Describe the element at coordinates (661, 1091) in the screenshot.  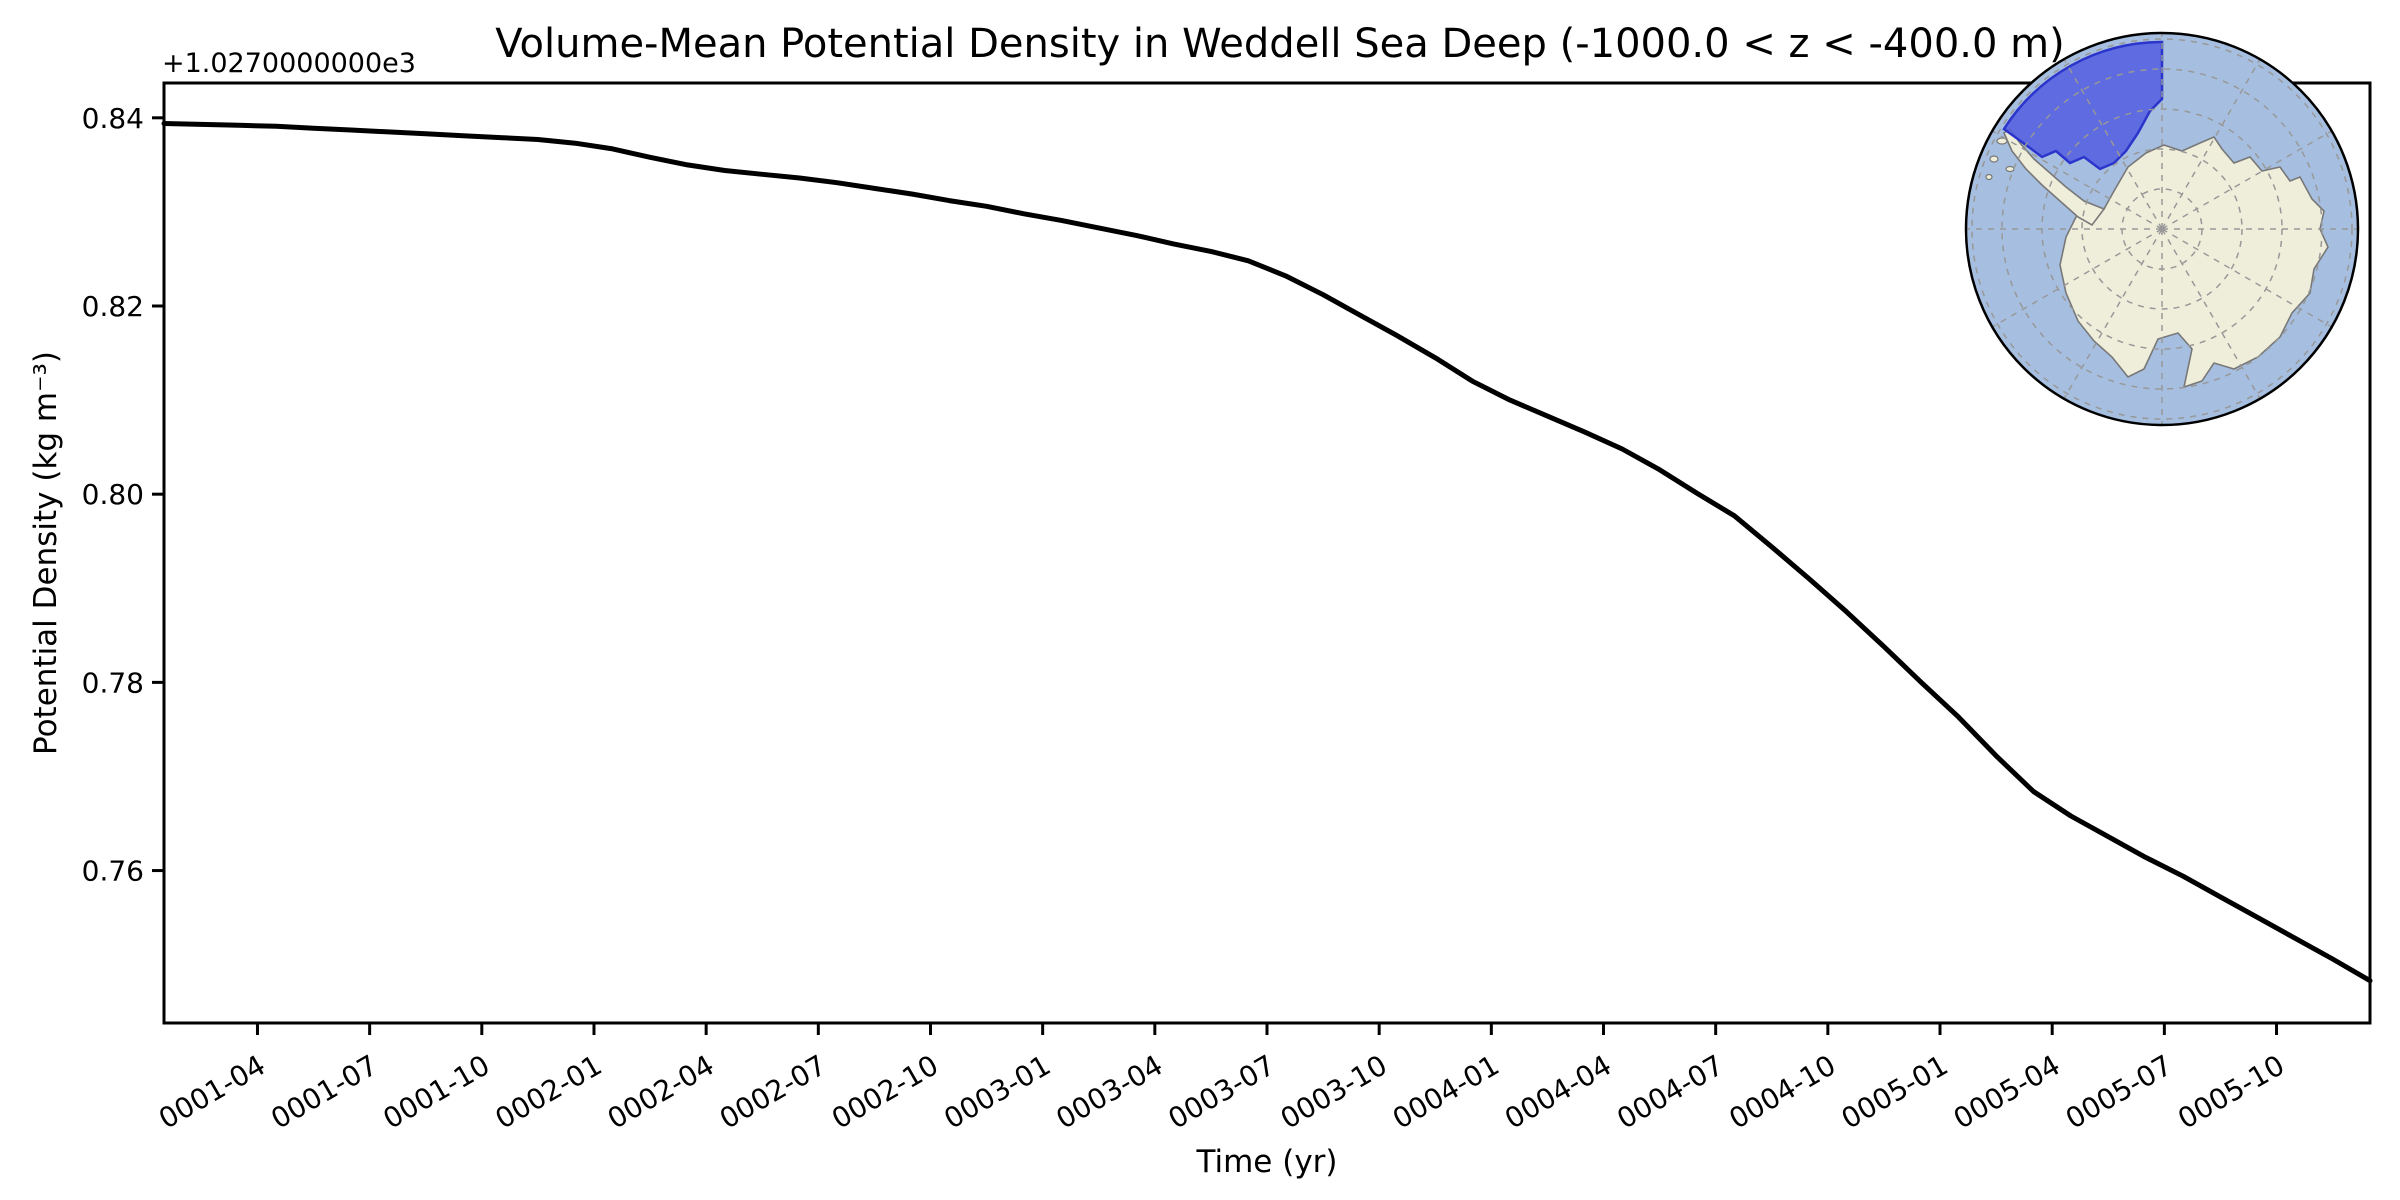
I see `x-tick-label: 0002-04` at that location.